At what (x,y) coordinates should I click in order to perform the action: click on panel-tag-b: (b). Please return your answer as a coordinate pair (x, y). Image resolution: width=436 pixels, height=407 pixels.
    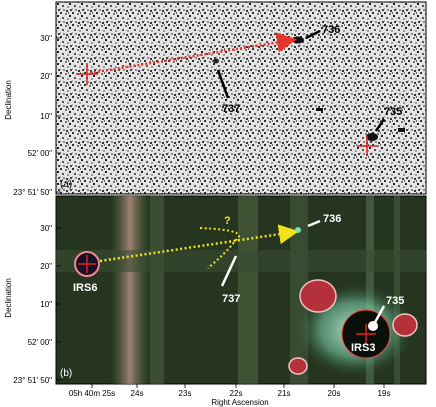
    Looking at the image, I should click on (66, 373).